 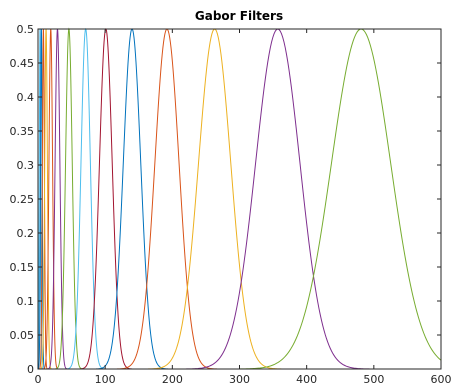 I want to click on y-tick-label: 0.45, so click(x=22, y=63).